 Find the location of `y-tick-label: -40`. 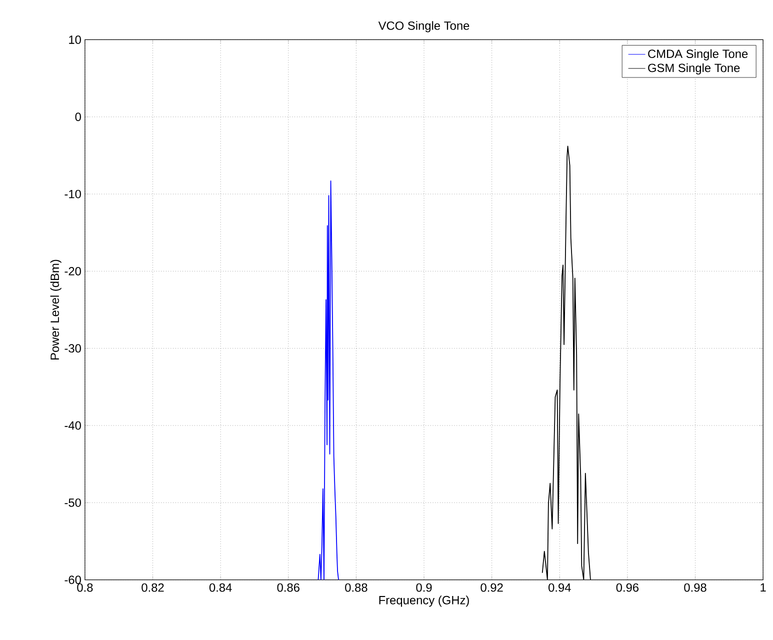

y-tick-label: -40 is located at coordinates (72, 425).